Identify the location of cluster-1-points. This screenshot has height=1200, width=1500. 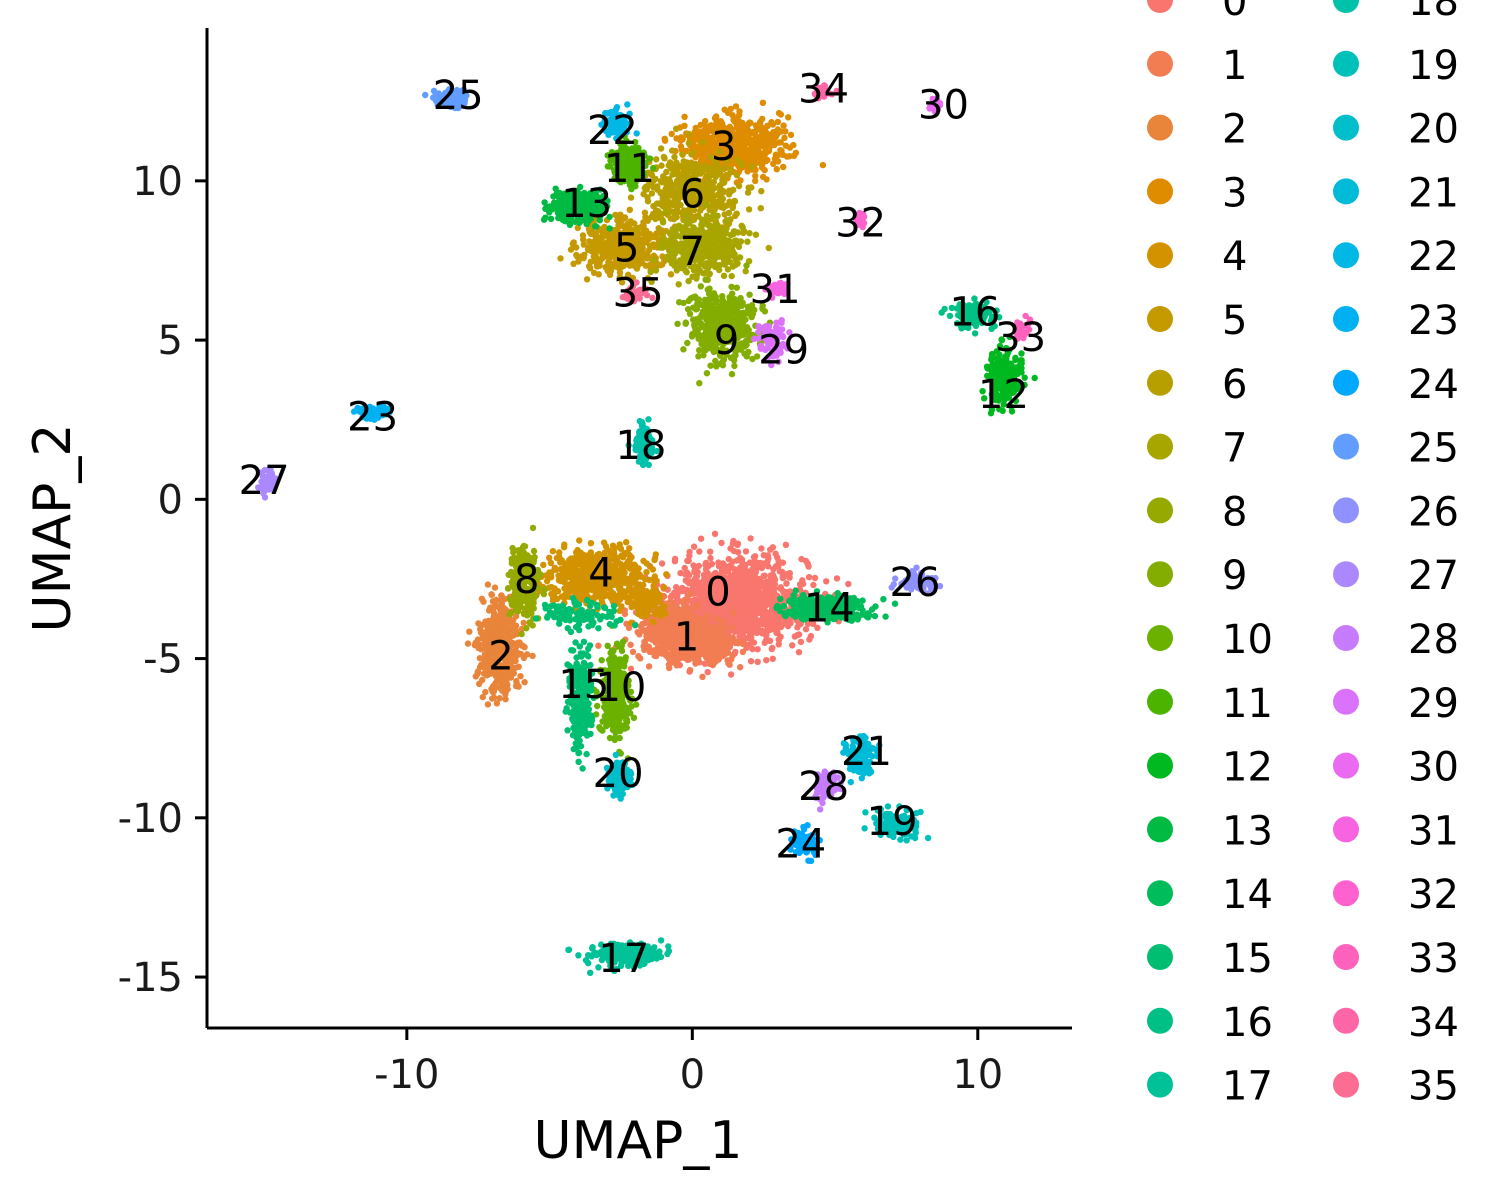
(671, 635).